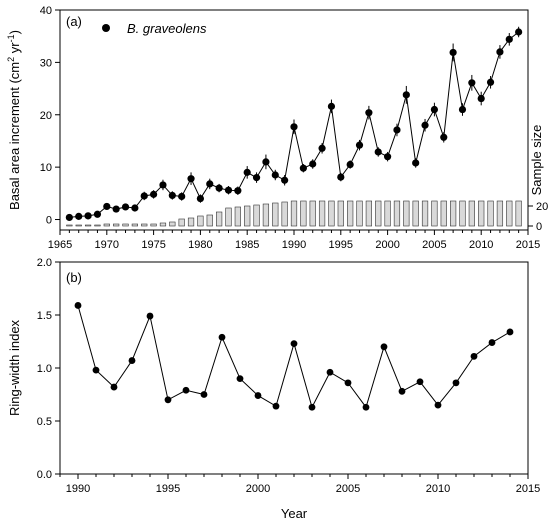  I want to click on x-tick-label: 2010, so click(438, 489).